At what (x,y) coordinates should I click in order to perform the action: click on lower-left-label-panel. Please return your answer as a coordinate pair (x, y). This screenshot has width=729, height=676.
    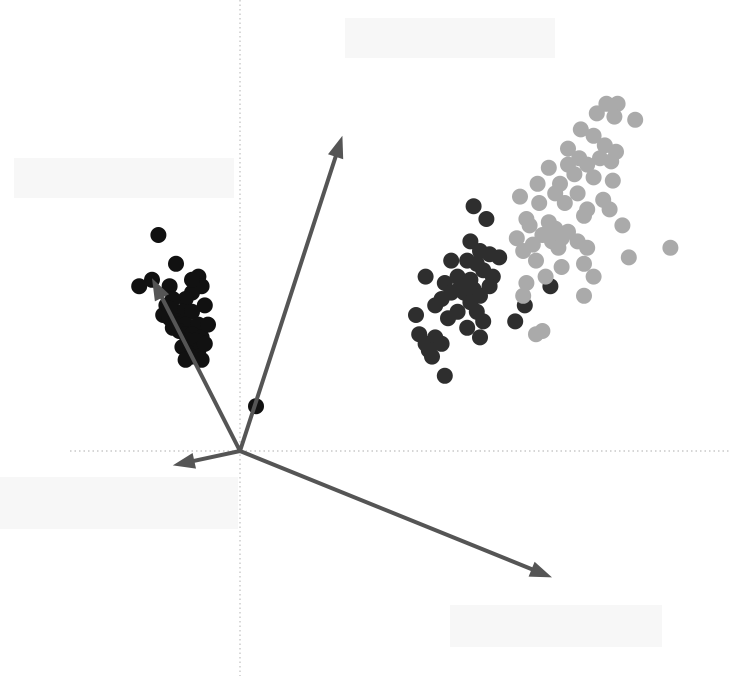
    Looking at the image, I should click on (119, 503).